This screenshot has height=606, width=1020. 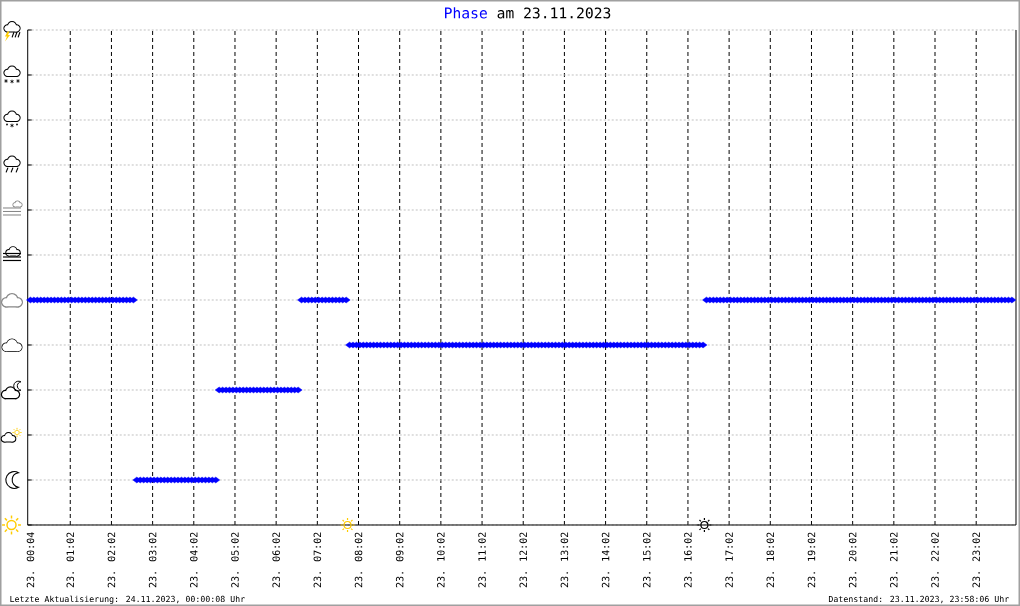 I want to click on x-tick-label: 23. 12:02, so click(x=523, y=560).